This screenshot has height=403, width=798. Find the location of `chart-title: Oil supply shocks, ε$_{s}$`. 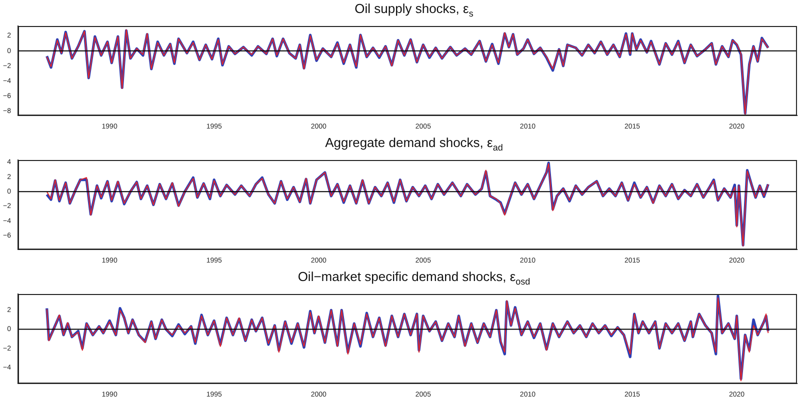

chart-title: Oil supply shocks, ε$_{s}$ is located at coordinates (414, 9).